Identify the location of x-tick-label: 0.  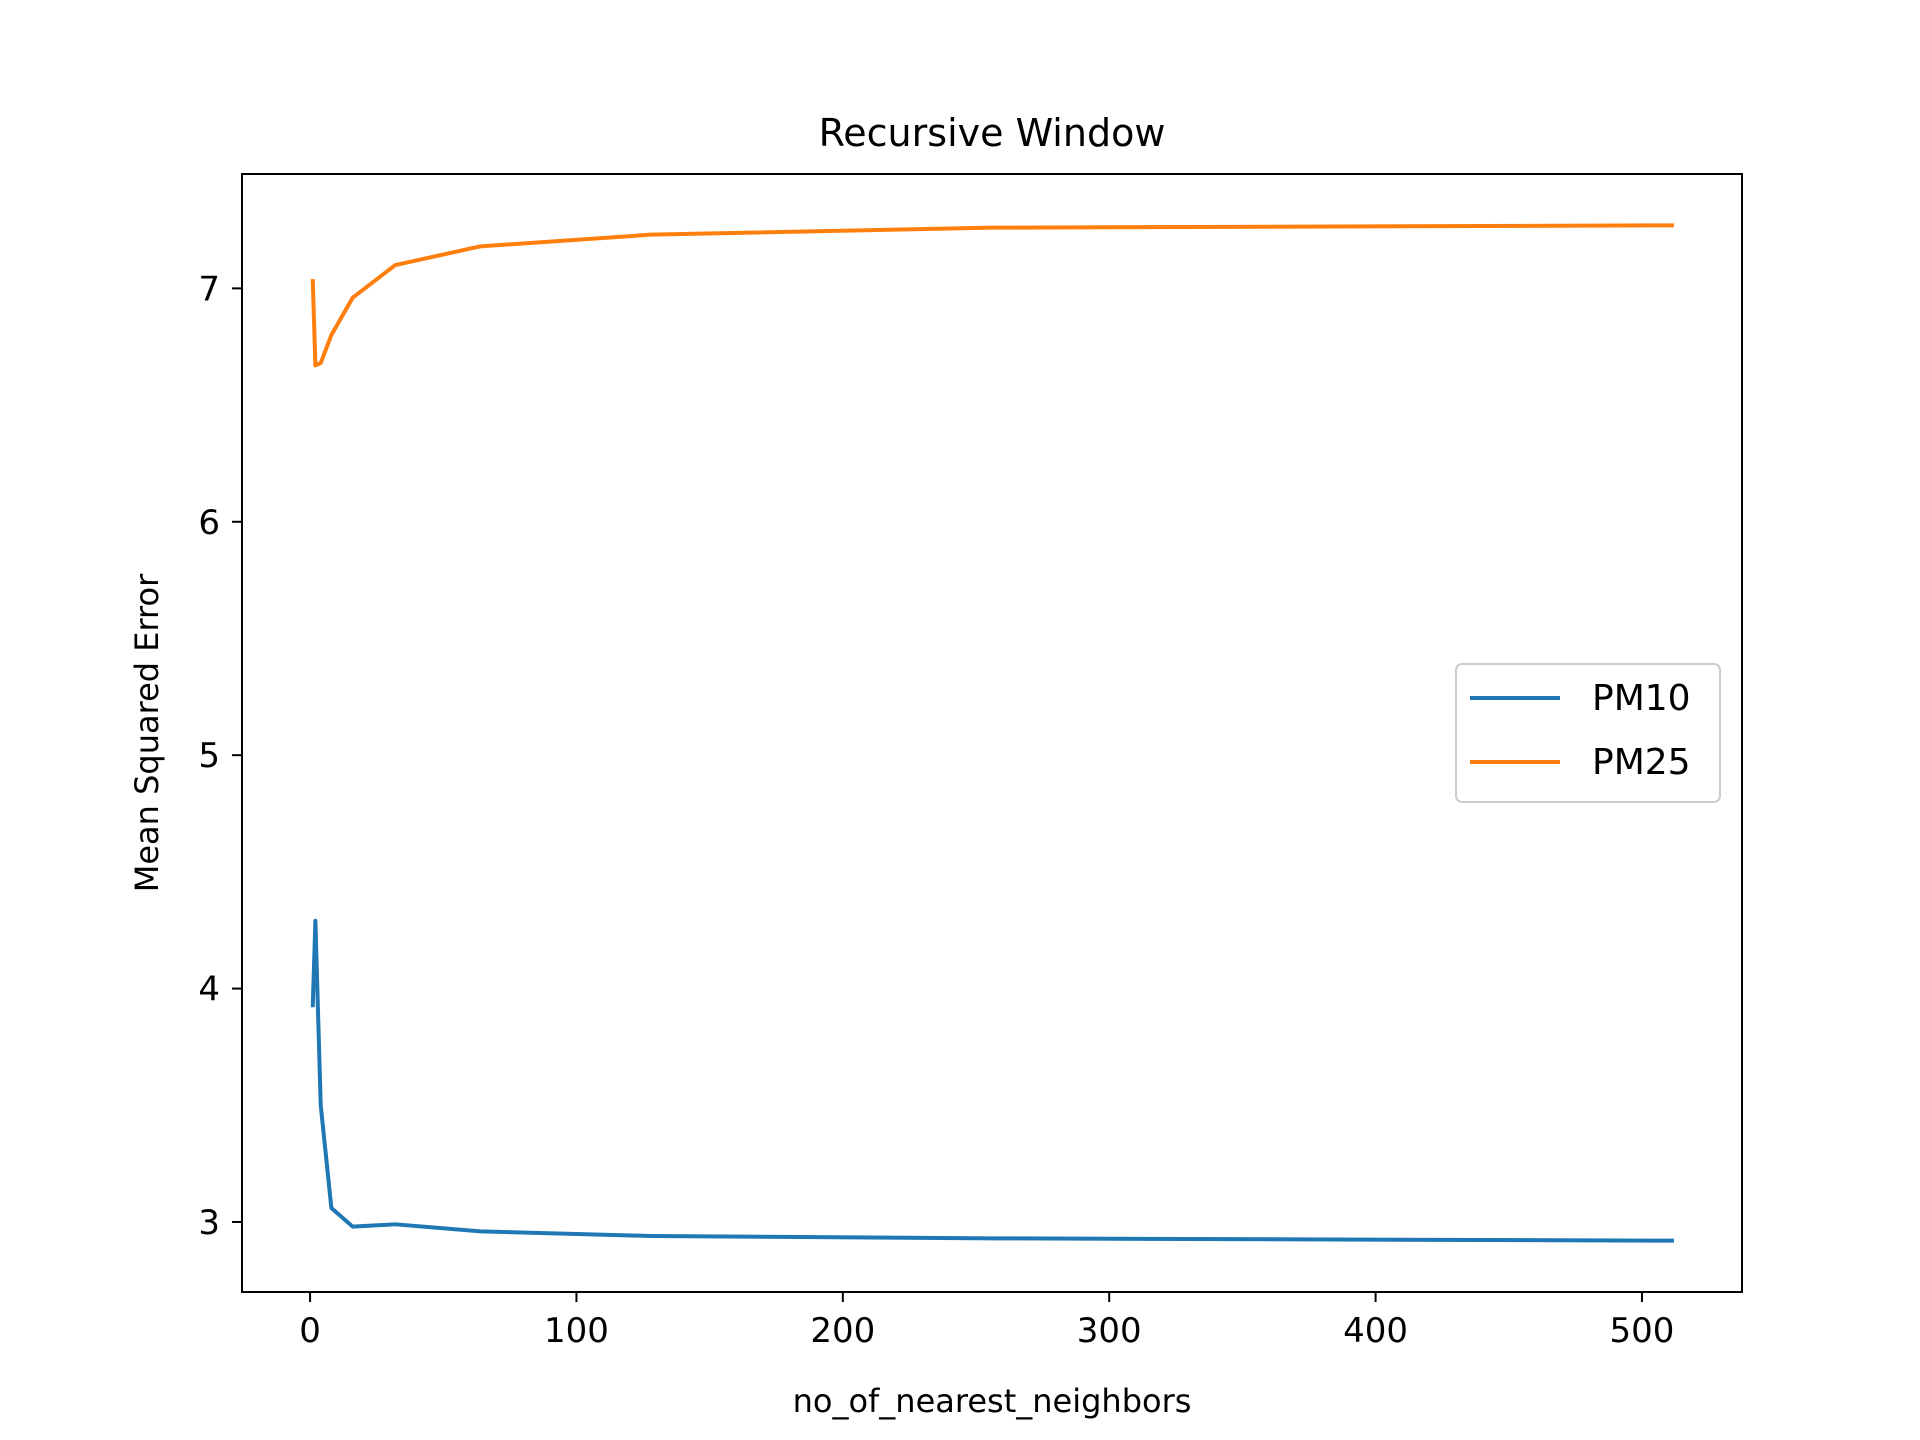
(310, 1331).